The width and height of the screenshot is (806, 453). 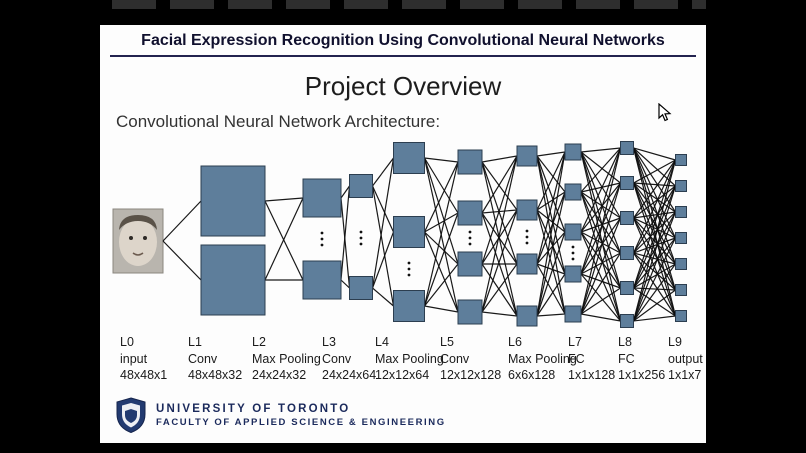 What do you see at coordinates (279, 375) in the screenshot?
I see `layer-dims: 24x24x32` at bounding box center [279, 375].